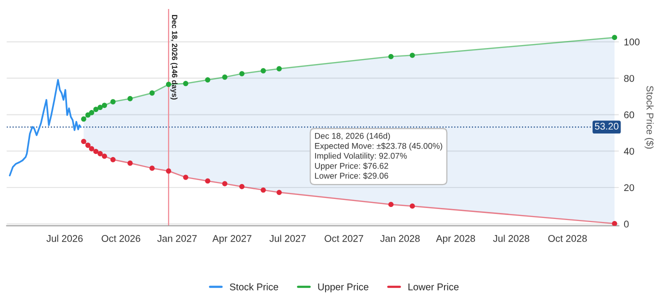 Image resolution: width=669 pixels, height=301 pixels. Describe the element at coordinates (254, 286) in the screenshot. I see `legend-label: Stock Price` at that location.